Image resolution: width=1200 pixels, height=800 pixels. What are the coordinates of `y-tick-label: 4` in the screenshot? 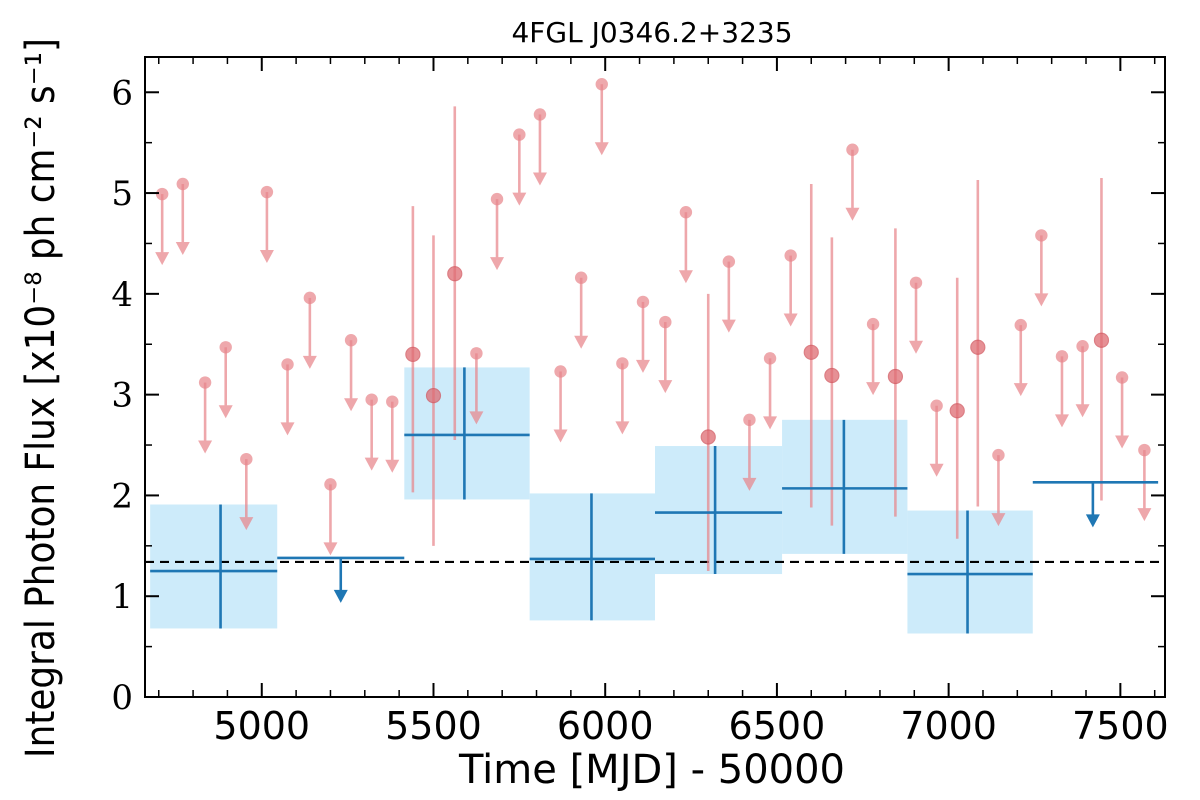 It's located at (122, 295).